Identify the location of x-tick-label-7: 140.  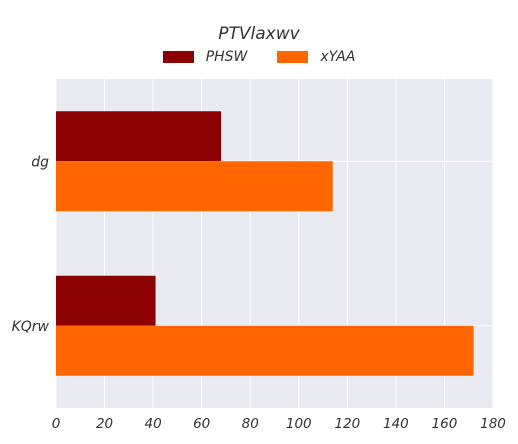
(396, 424).